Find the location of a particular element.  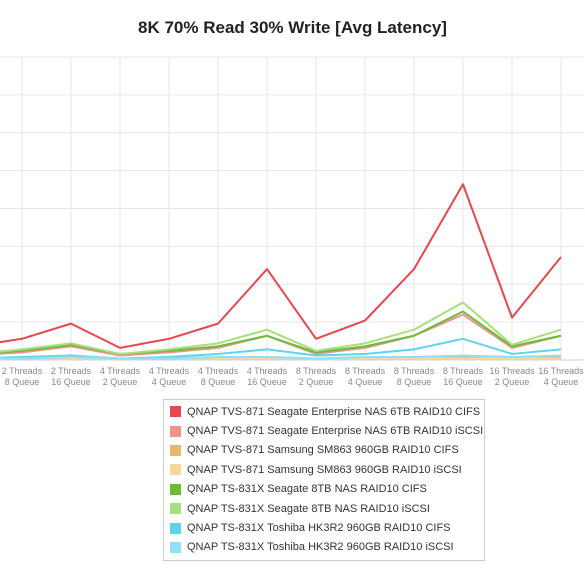

x-tick-label: 4 Threads 8 Queue is located at coordinates (218, 376).